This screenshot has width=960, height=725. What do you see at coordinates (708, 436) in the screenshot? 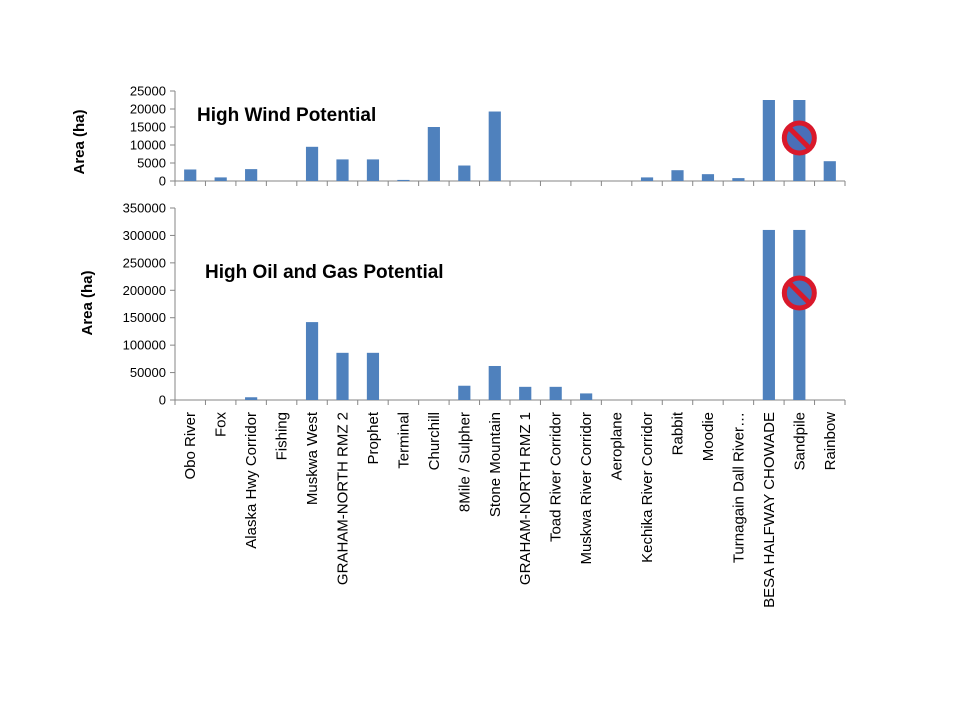
I see `x-tick-label: Moodie` at bounding box center [708, 436].